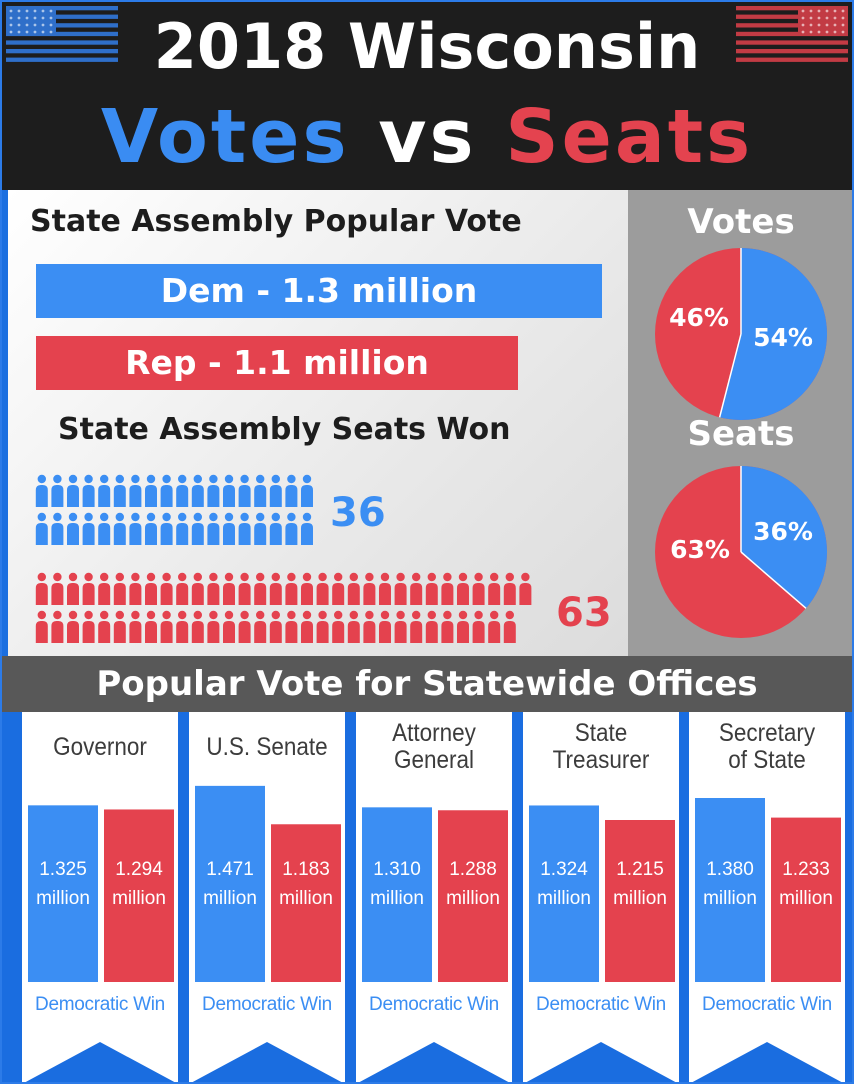 This screenshot has width=854, height=1084. Describe the element at coordinates (225, 137) in the screenshot. I see `title-votes: Votes` at that location.